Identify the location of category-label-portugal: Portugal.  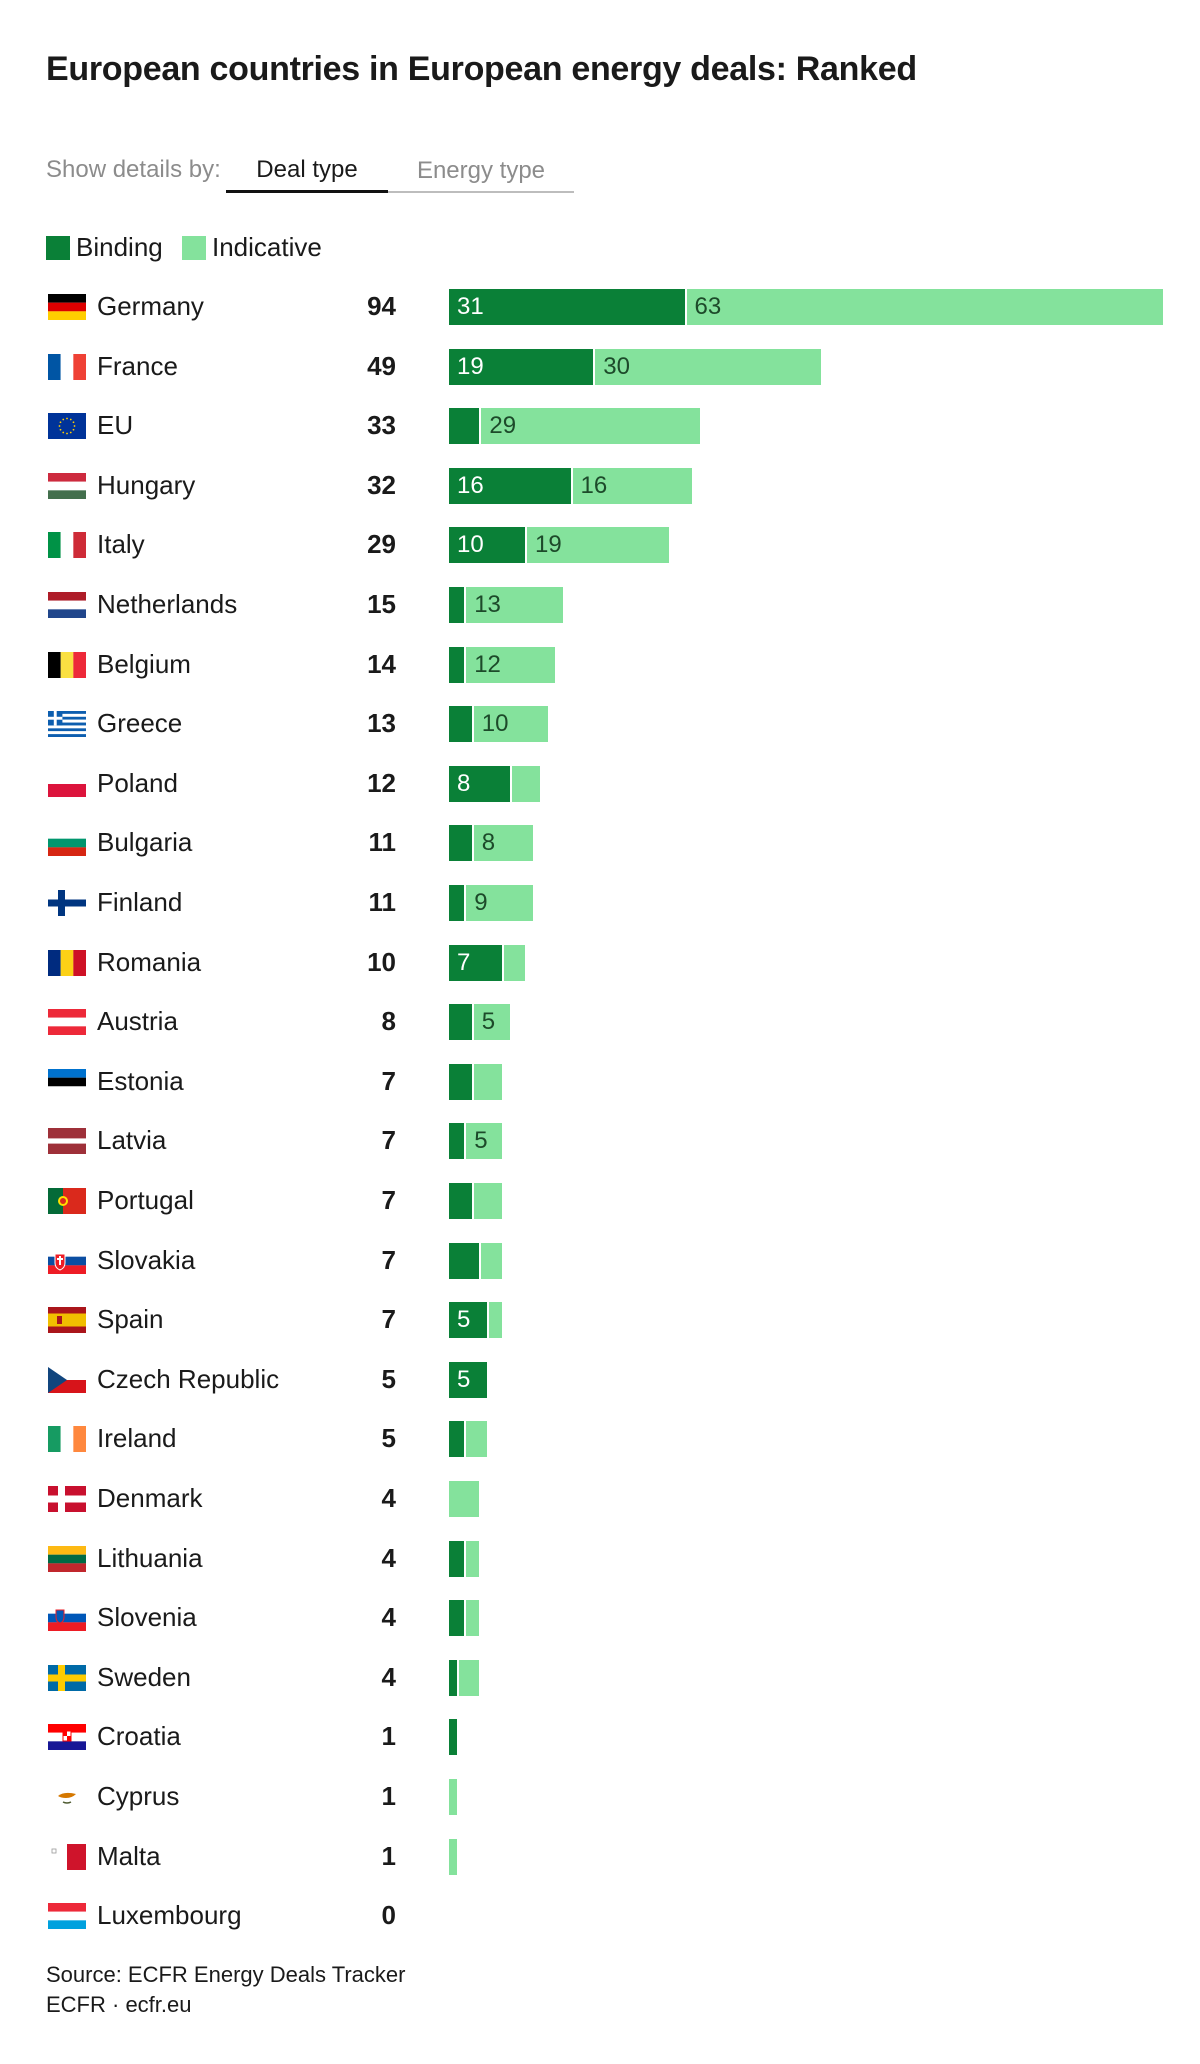
(145, 1200).